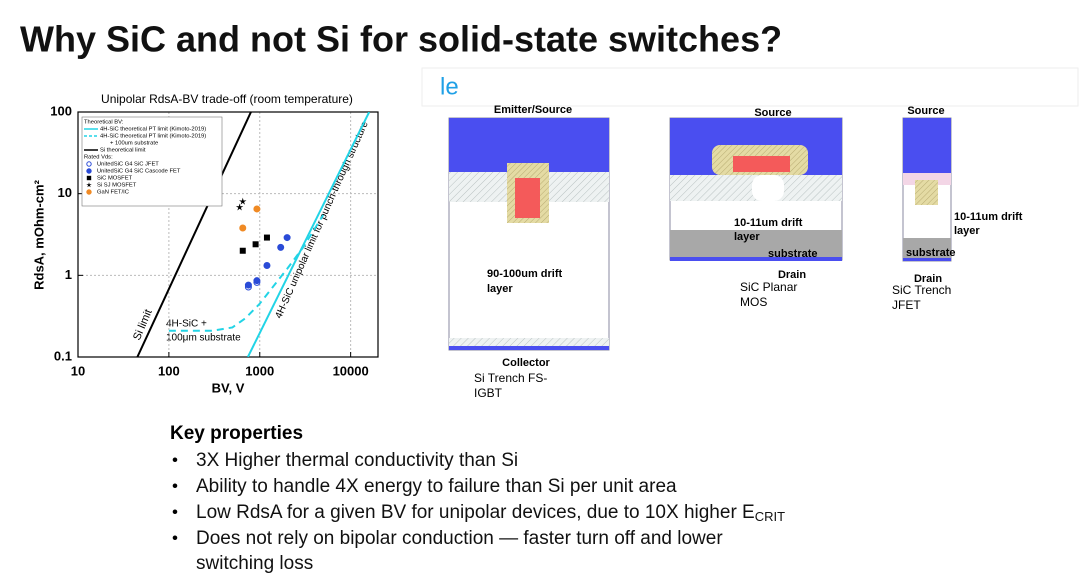 This screenshot has width=1080, height=580. Describe the element at coordinates (203, 338) in the screenshot. I see `annotation: 100μm substrate` at that location.